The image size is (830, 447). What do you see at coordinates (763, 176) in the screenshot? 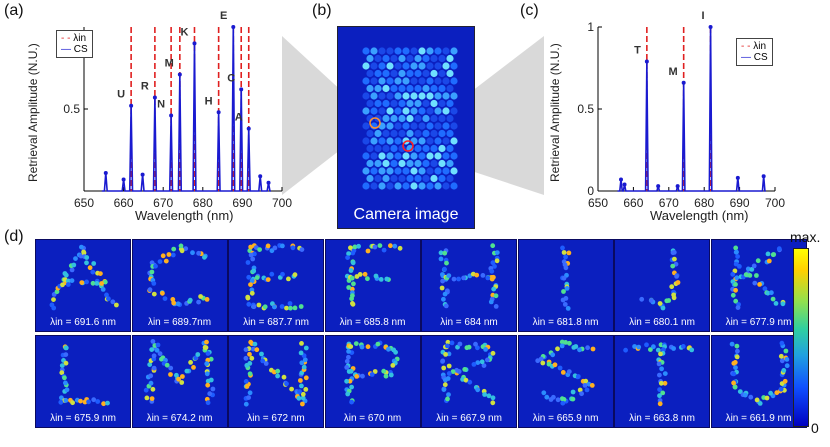
I see `chart-c-peak-point` at bounding box center [763, 176].